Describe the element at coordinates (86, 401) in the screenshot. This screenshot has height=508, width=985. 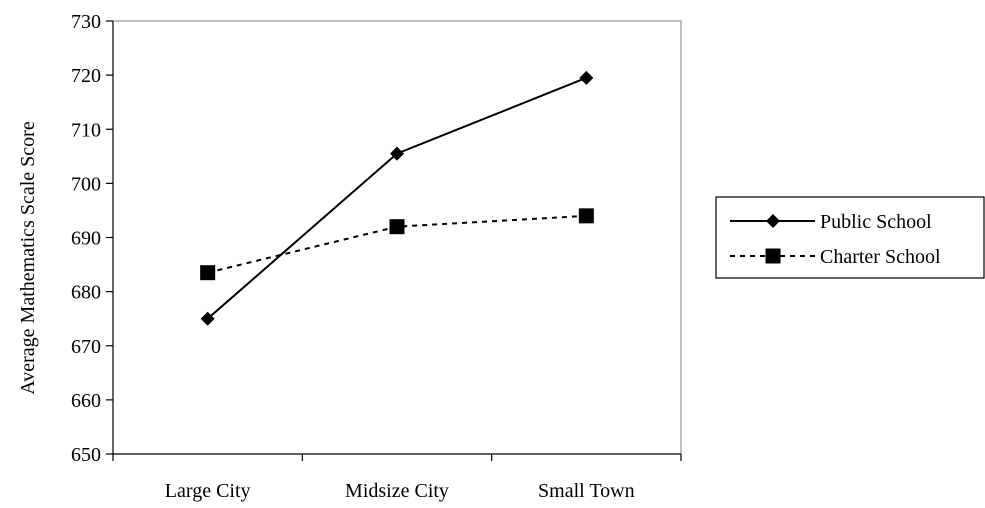
I see `y-tick-label: 660` at that location.